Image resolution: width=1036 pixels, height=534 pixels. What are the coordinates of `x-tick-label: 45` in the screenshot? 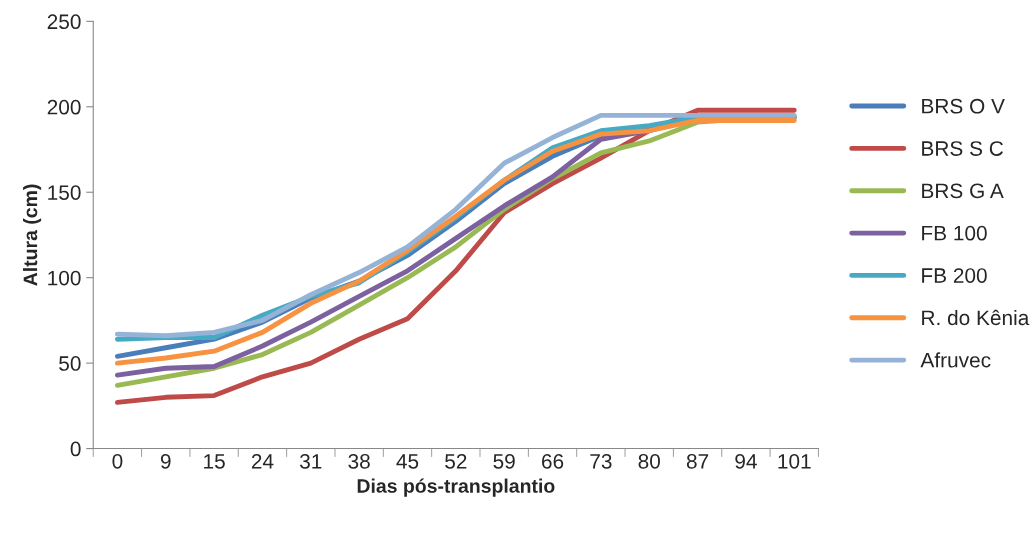 It's located at (407, 461).